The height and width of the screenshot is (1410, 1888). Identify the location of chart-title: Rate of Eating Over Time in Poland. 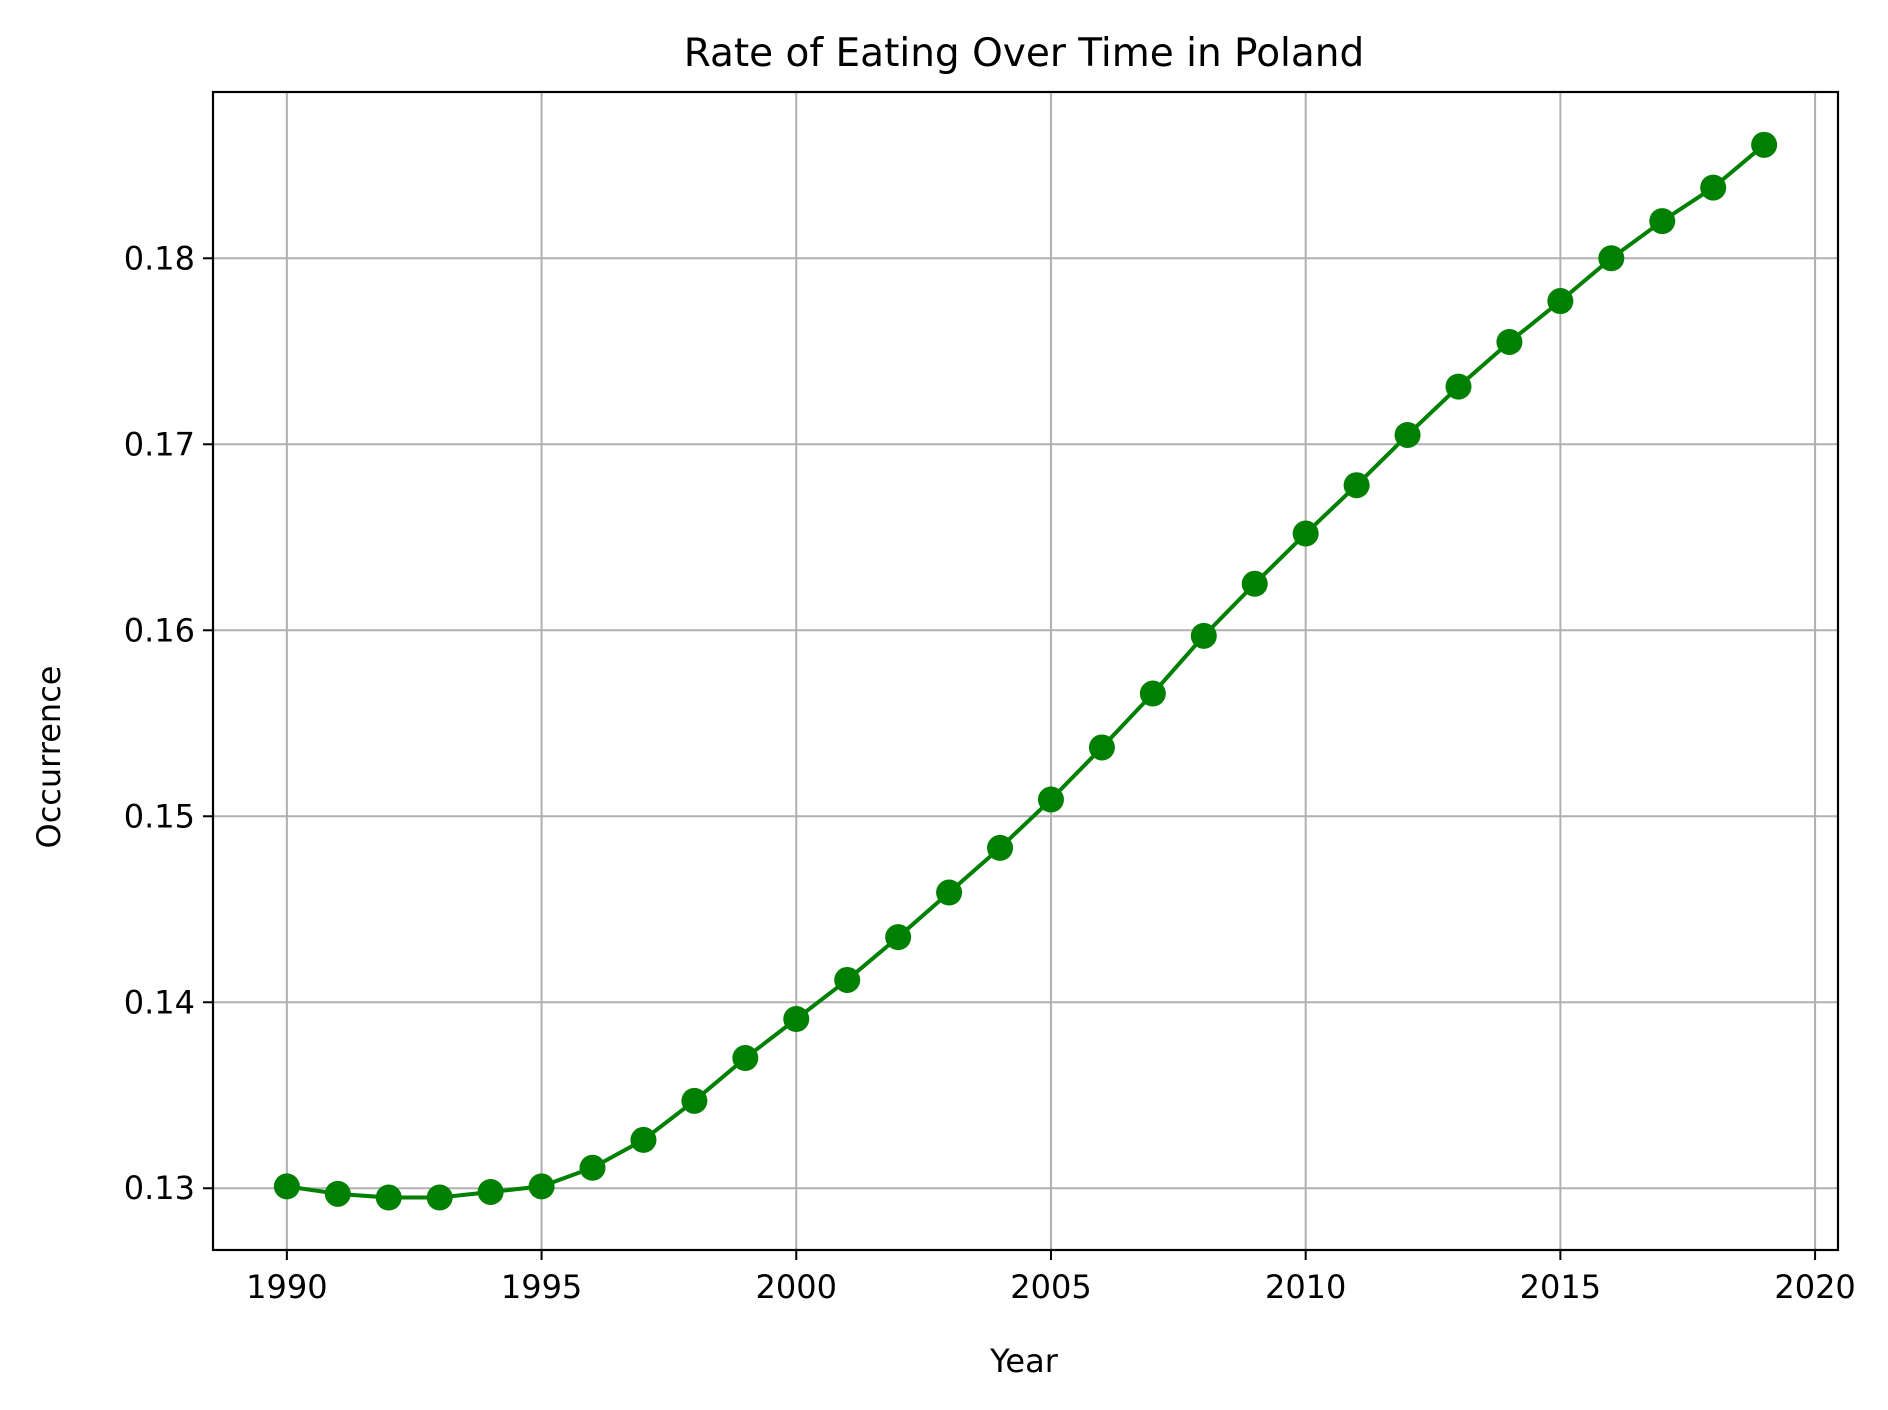
(1024, 53).